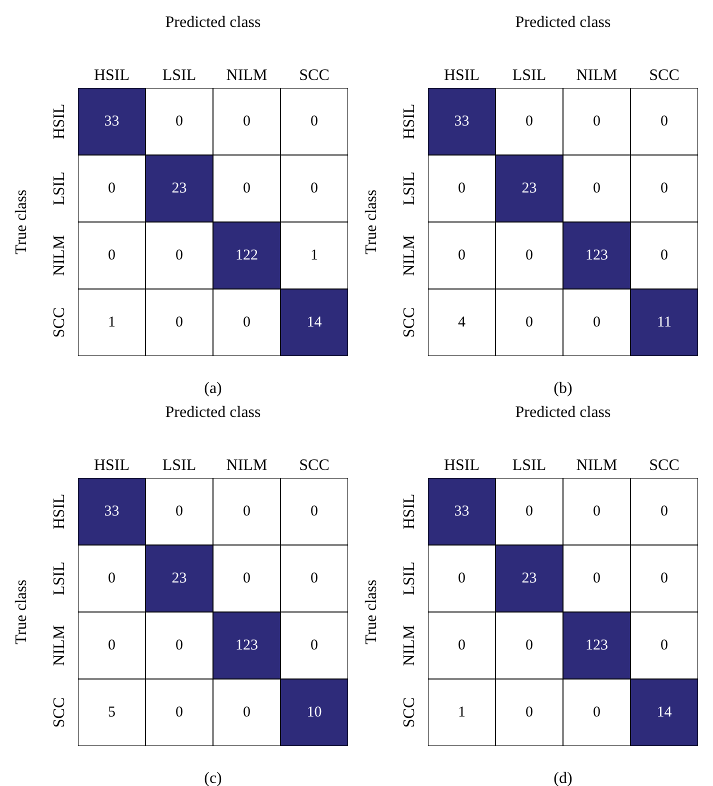 Image resolution: width=713 pixels, height=786 pixels. Describe the element at coordinates (213, 389) in the screenshot. I see `text: (a)` at that location.